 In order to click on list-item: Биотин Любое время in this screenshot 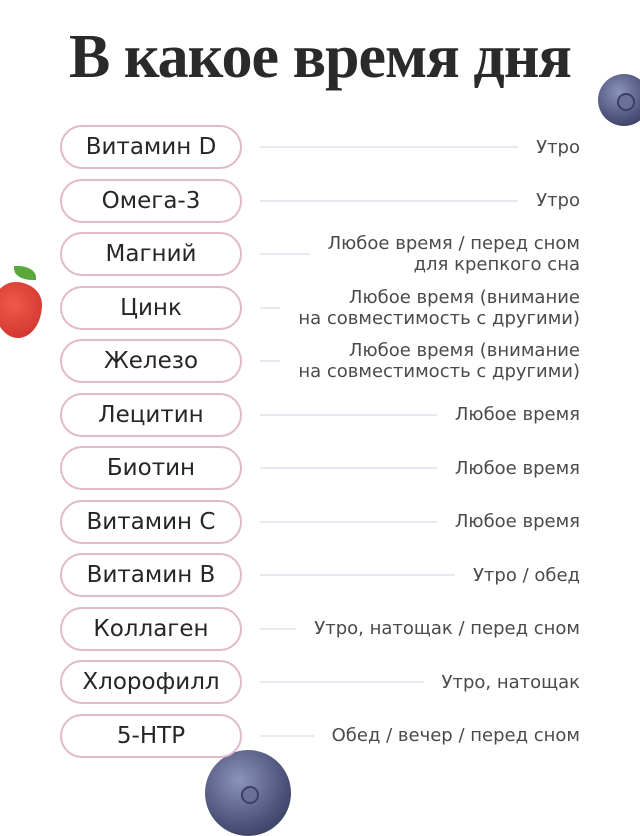, I will do `click(320, 468)`.